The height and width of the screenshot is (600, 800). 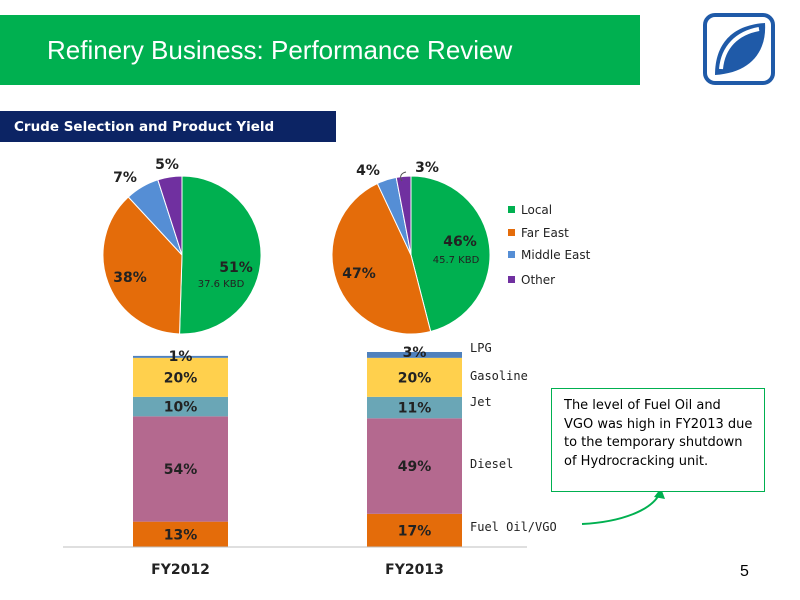 I want to click on pie-sub-label: 45.7 KBD, so click(x=456, y=260).